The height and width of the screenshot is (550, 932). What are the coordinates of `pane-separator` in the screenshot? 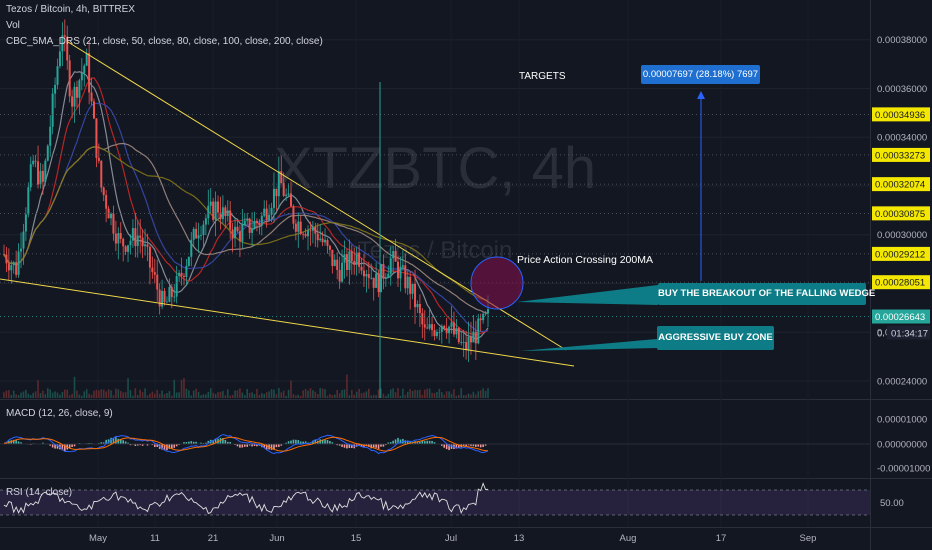 It's located at (466, 527).